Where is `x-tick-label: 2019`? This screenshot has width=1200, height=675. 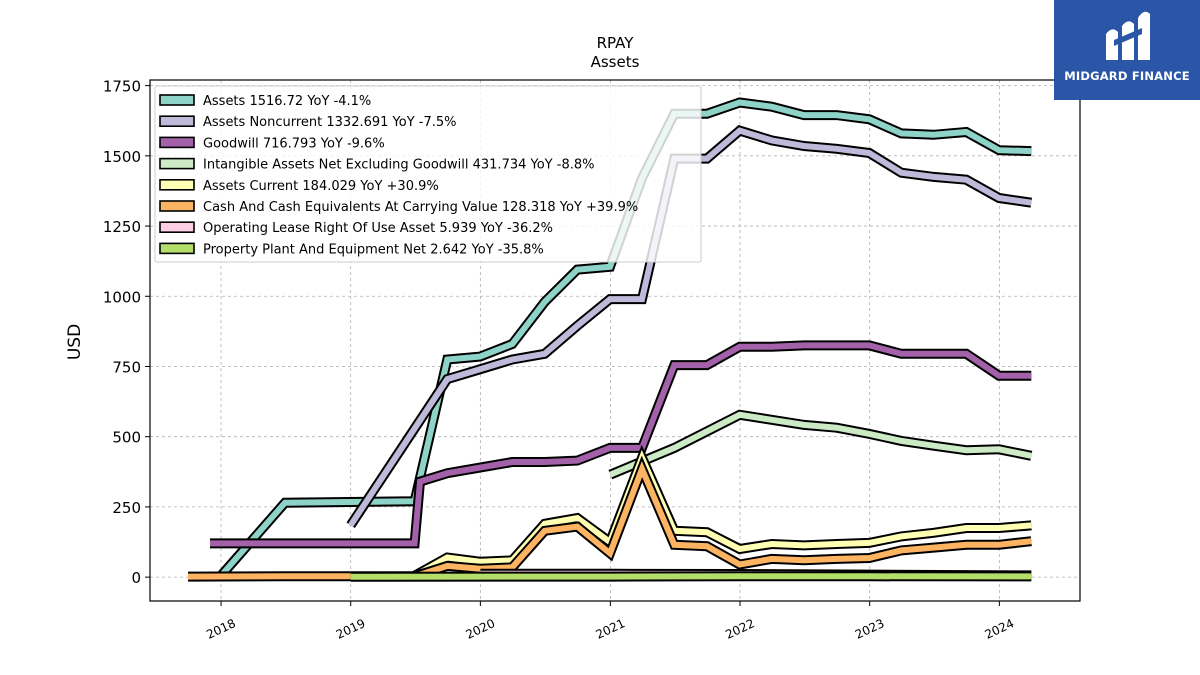 x-tick-label: 2019 is located at coordinates (351, 629).